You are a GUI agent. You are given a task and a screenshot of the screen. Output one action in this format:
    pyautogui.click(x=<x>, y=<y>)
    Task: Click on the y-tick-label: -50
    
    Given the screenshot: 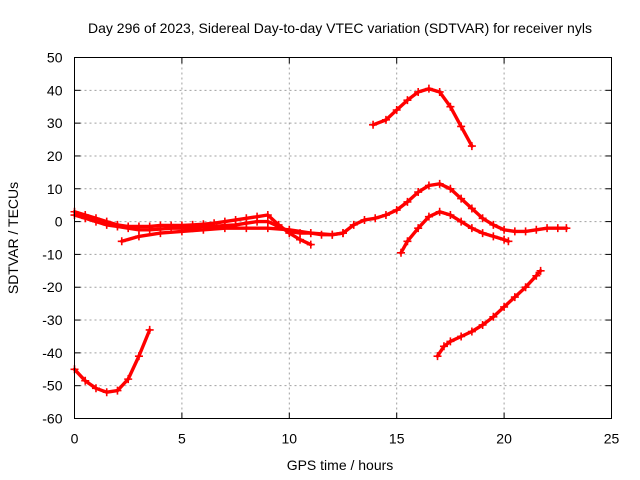 What is the action you would take?
    pyautogui.click(x=52, y=386)
    